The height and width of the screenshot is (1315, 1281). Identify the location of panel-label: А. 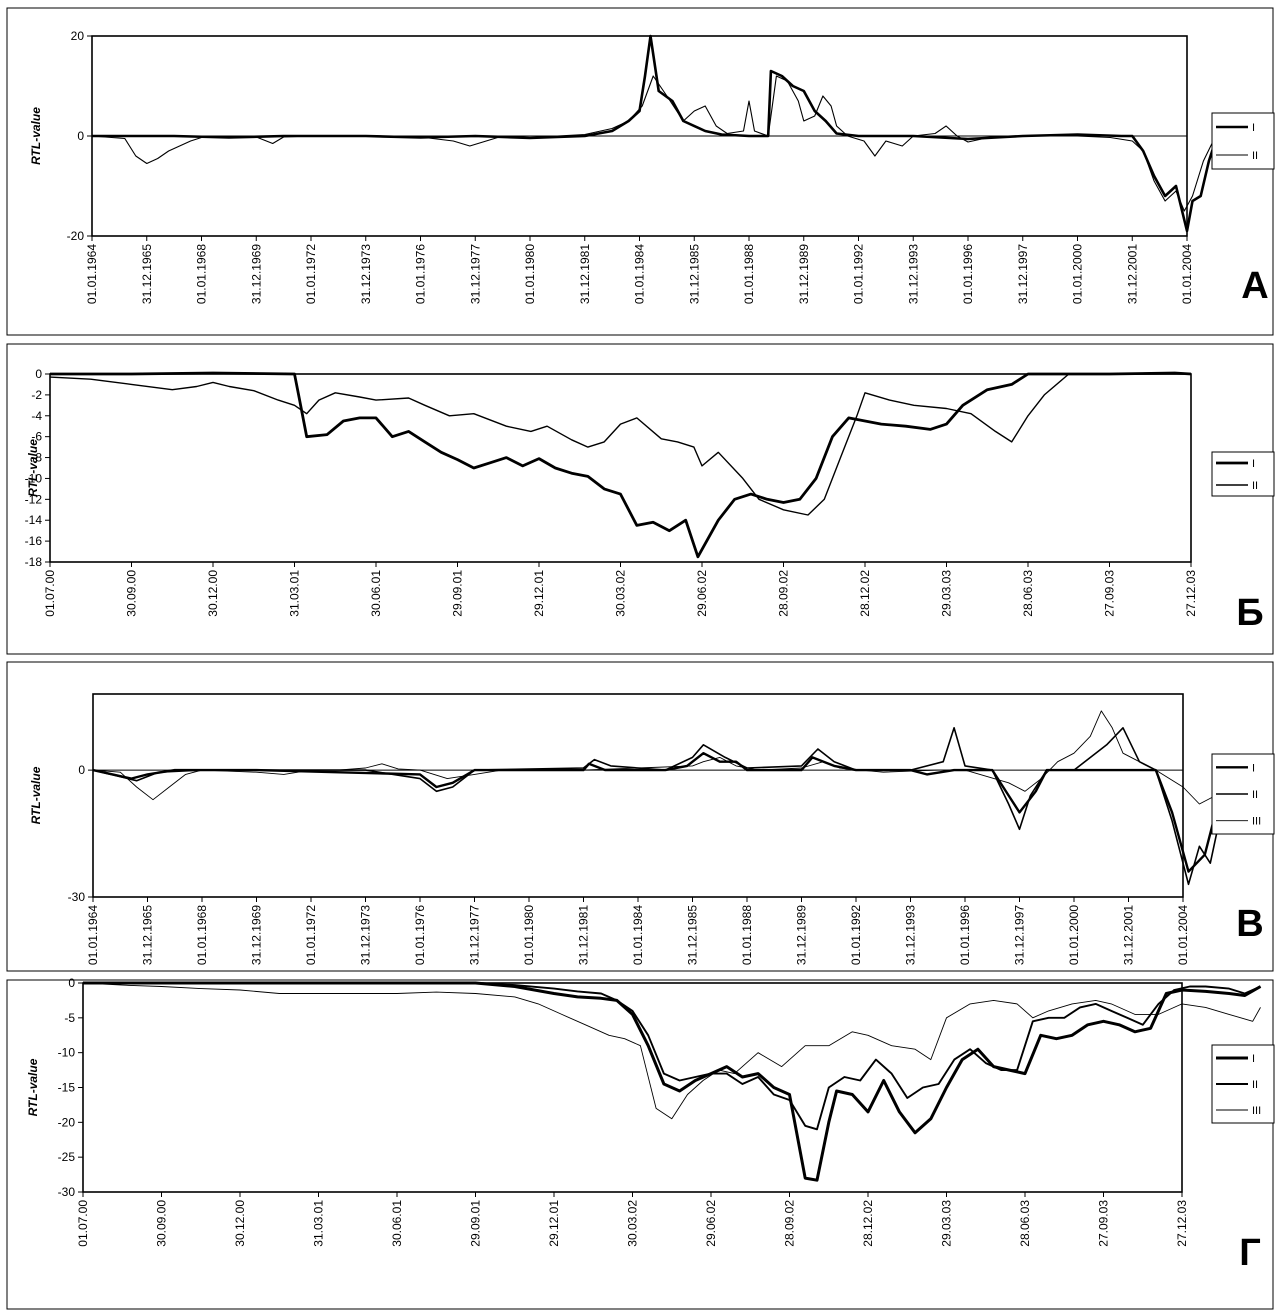
(1254, 286).